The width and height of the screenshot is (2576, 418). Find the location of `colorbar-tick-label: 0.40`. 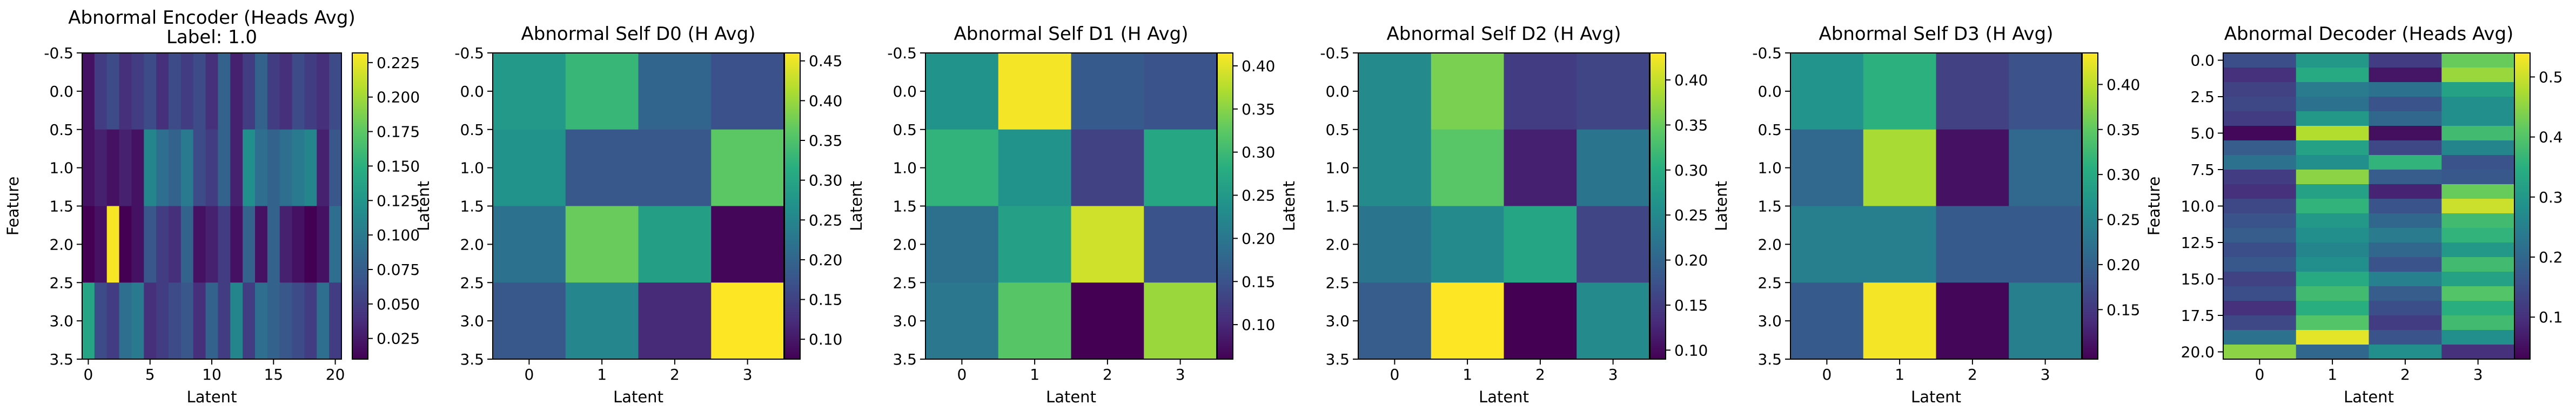

colorbar-tick-label: 0.40 is located at coordinates (1259, 66).